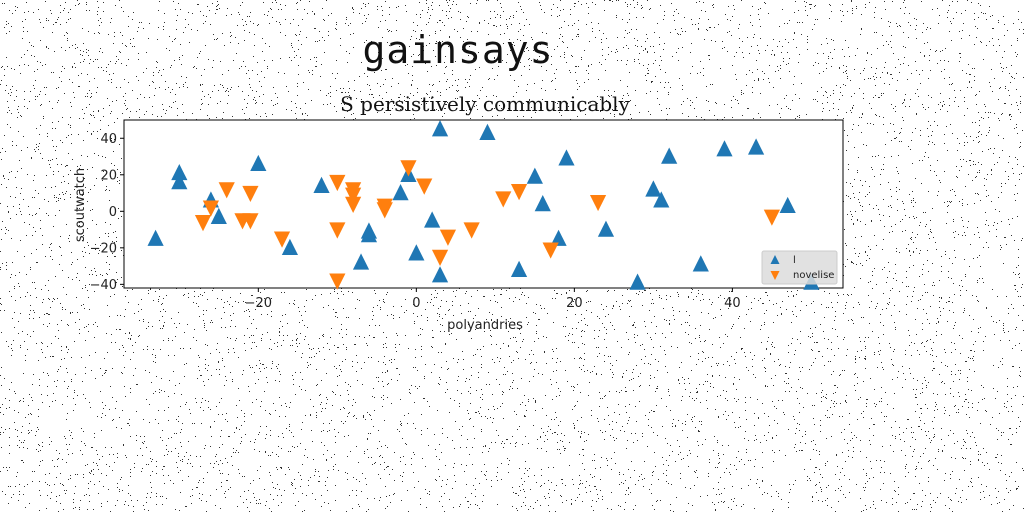 This screenshot has height=512, width=1024. I want to click on x-axis: −20 0 20 40, so click(493, 299).